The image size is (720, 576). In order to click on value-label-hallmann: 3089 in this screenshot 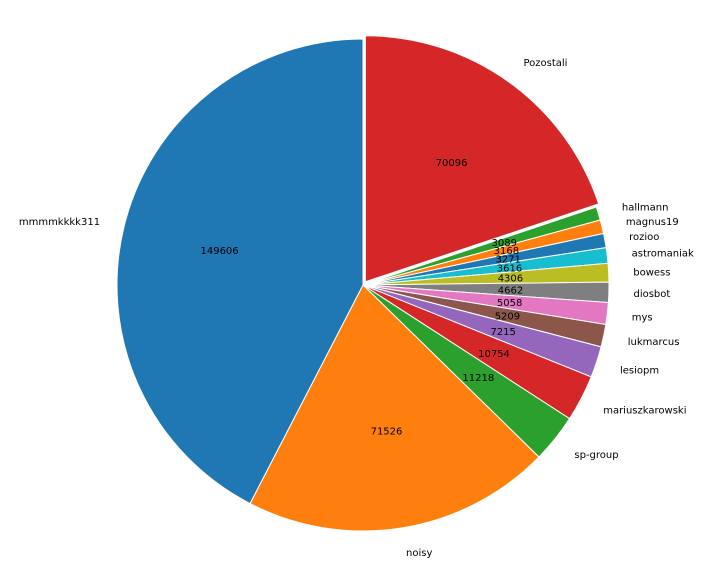, I will do `click(504, 243)`.